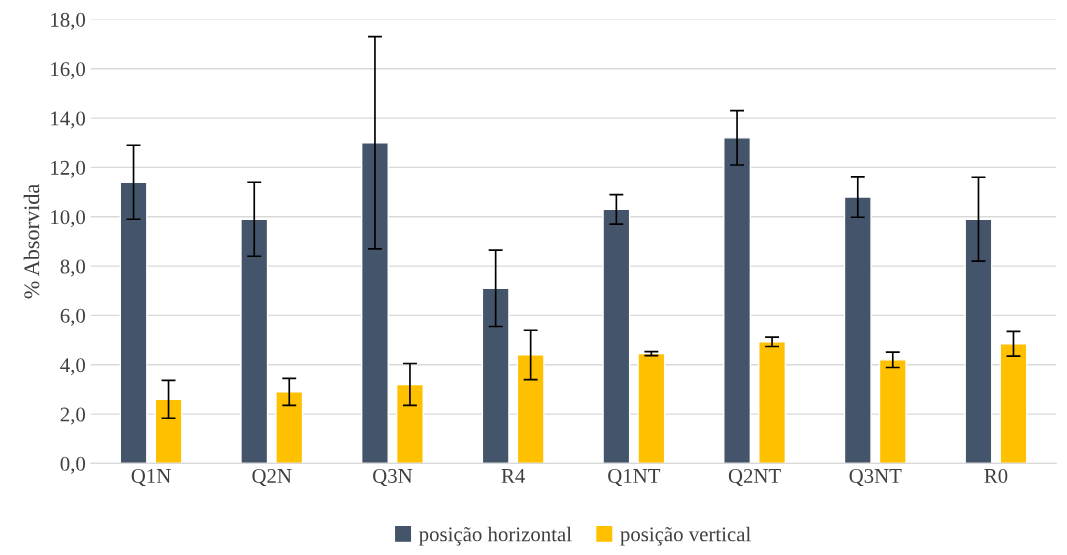 The width and height of the screenshot is (1067, 555). I want to click on y-tick-label: 14,0, so click(68, 120).